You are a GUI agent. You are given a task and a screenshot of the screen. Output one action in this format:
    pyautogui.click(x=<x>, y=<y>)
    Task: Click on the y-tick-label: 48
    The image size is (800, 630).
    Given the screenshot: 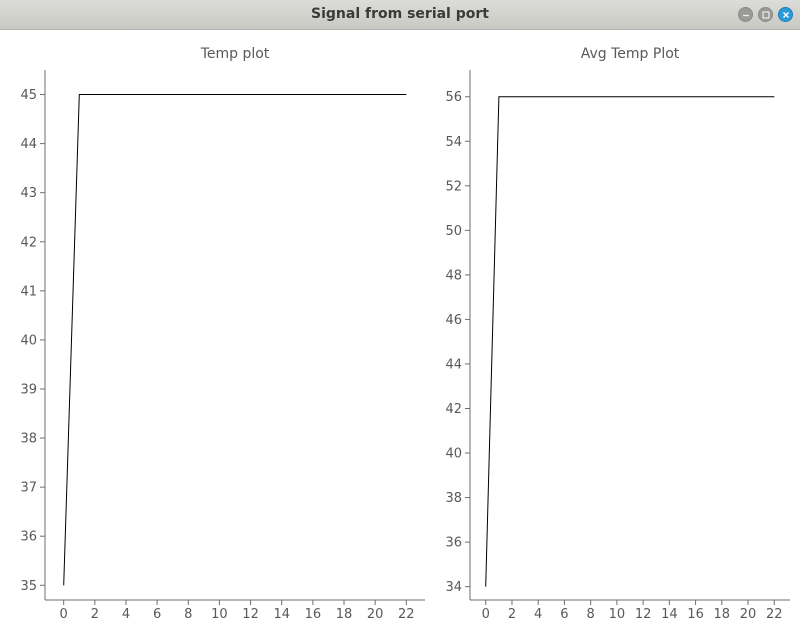 What is the action you would take?
    pyautogui.click(x=453, y=275)
    